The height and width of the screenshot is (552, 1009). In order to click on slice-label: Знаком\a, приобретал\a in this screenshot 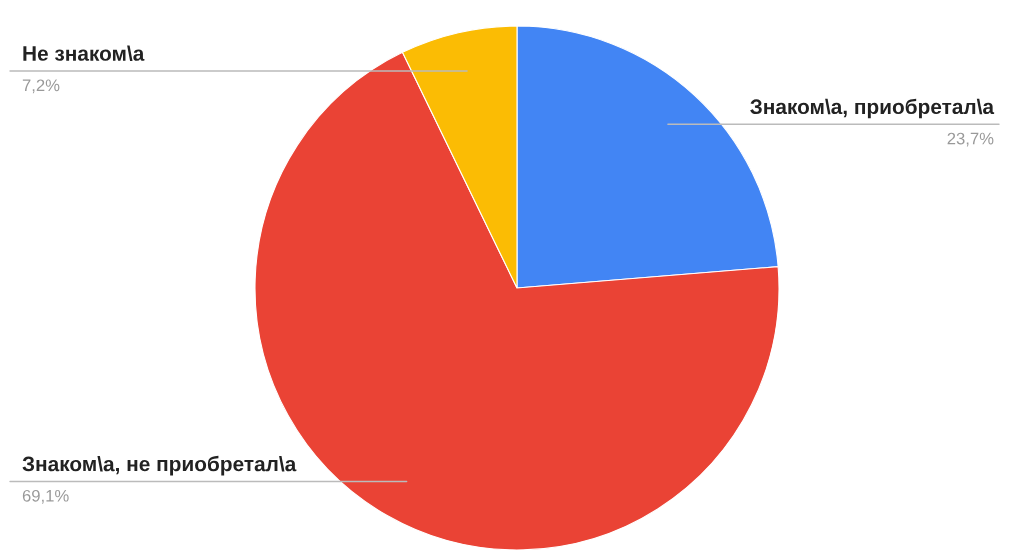, I will do `click(872, 108)`.